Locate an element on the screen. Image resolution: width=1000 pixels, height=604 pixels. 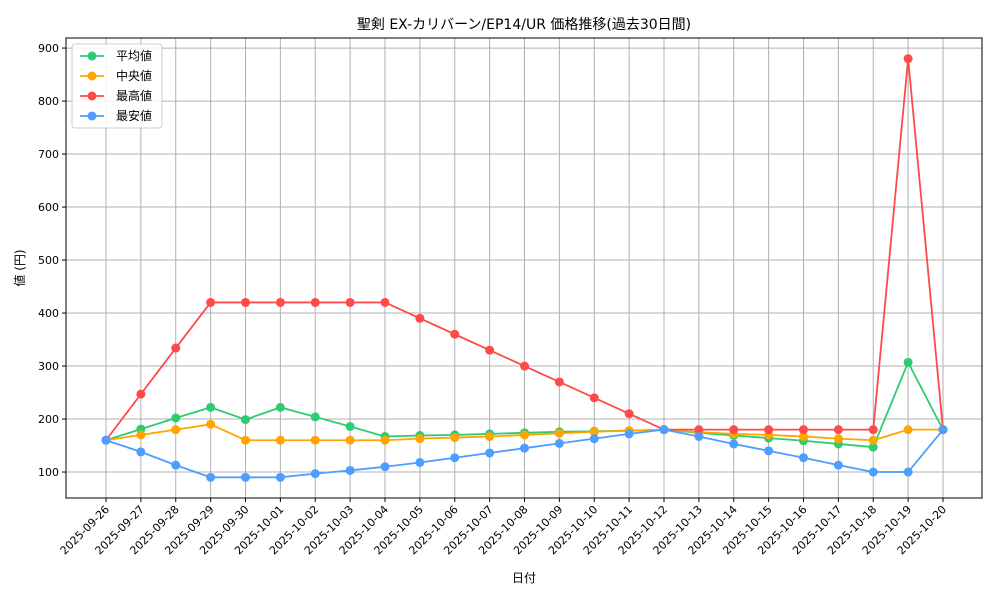
y-axis-label: 値 (円) is located at coordinates (19, 267).